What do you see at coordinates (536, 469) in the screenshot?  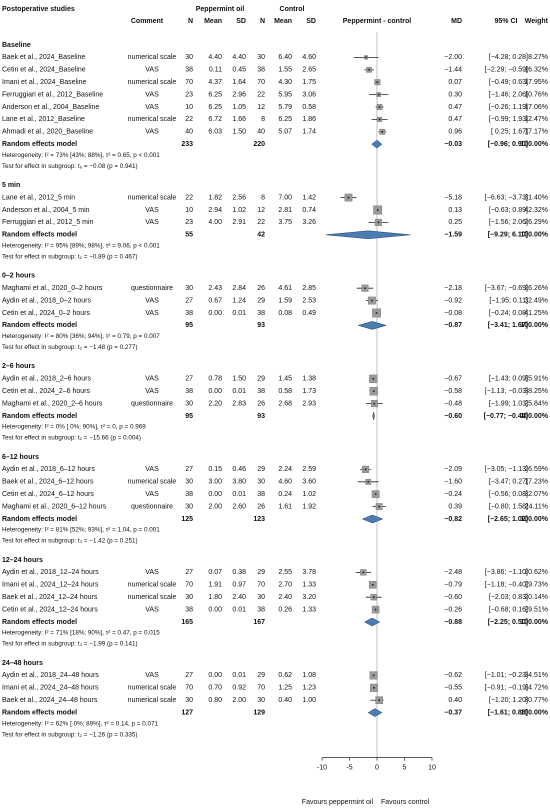 I see `weight-label: 26.59%` at bounding box center [536, 469].